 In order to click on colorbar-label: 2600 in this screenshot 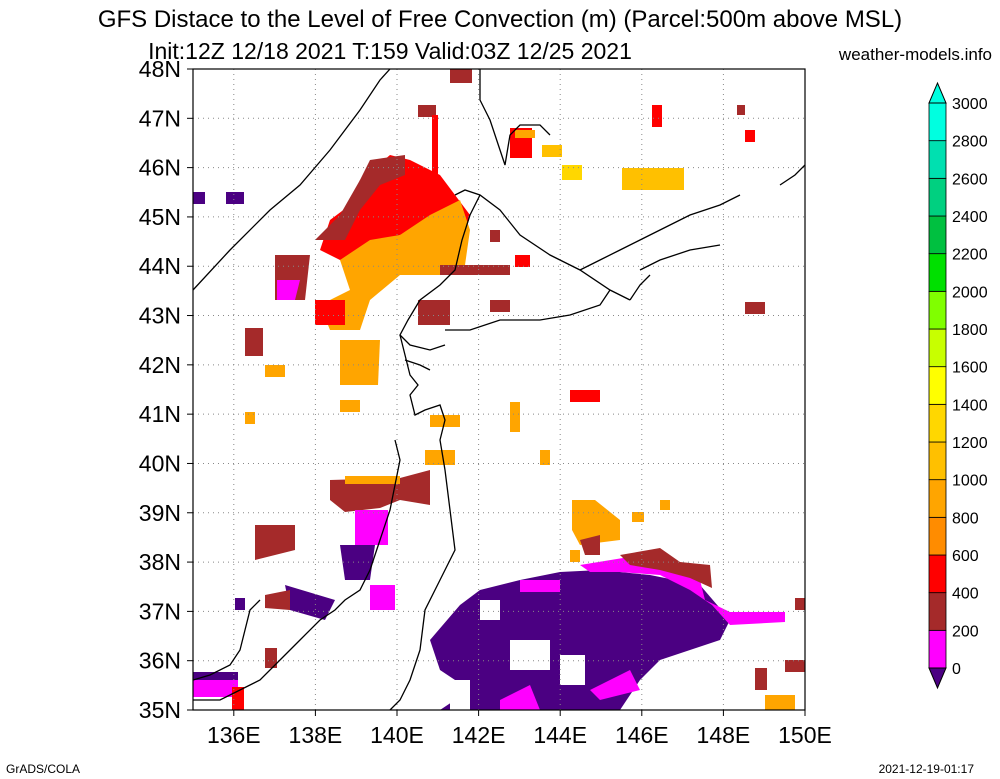, I will do `click(970, 179)`.